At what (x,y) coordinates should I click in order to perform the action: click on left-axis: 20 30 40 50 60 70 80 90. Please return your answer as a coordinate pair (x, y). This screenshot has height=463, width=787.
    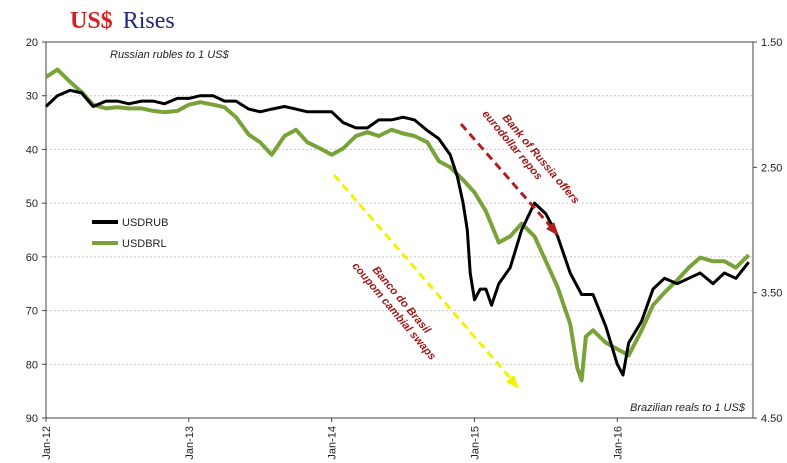
    Looking at the image, I should click on (36, 231).